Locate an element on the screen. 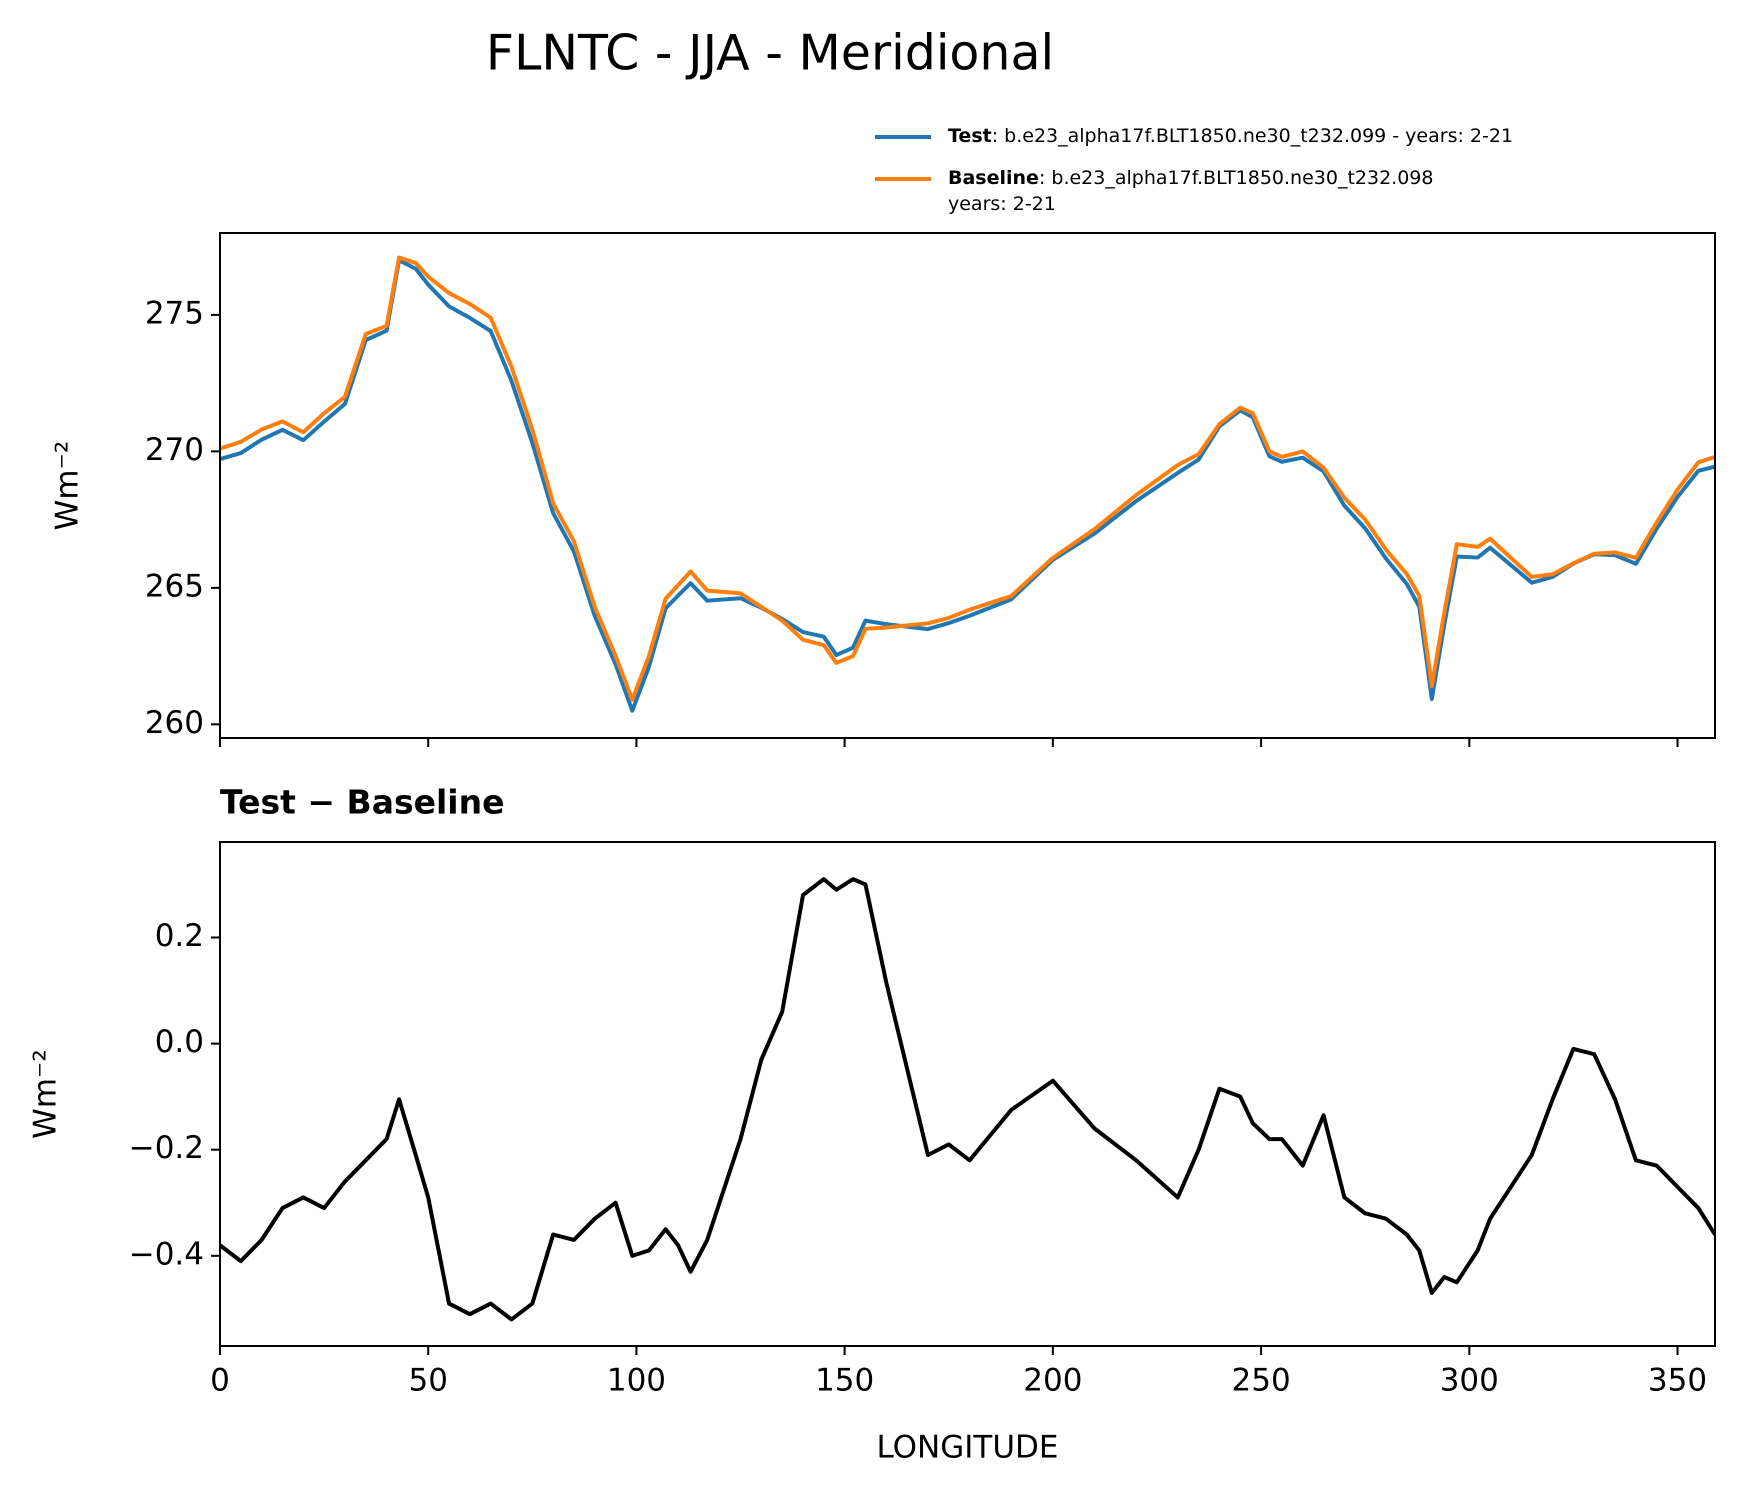 The image size is (1739, 1496). x-tick-label: 0 is located at coordinates (220, 1381).